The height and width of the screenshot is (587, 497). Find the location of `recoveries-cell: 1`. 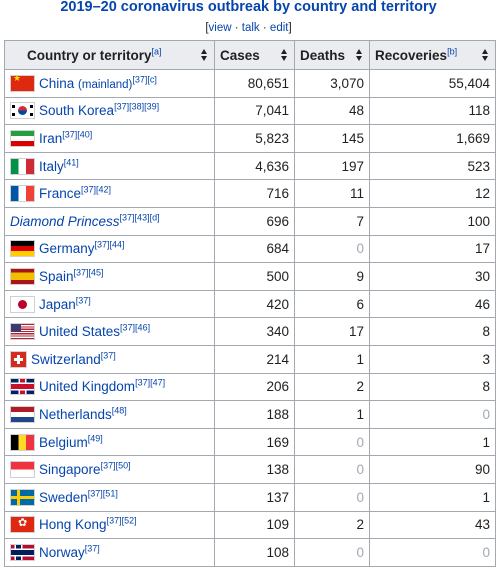

recoveries-cell: 1 is located at coordinates (432, 497).